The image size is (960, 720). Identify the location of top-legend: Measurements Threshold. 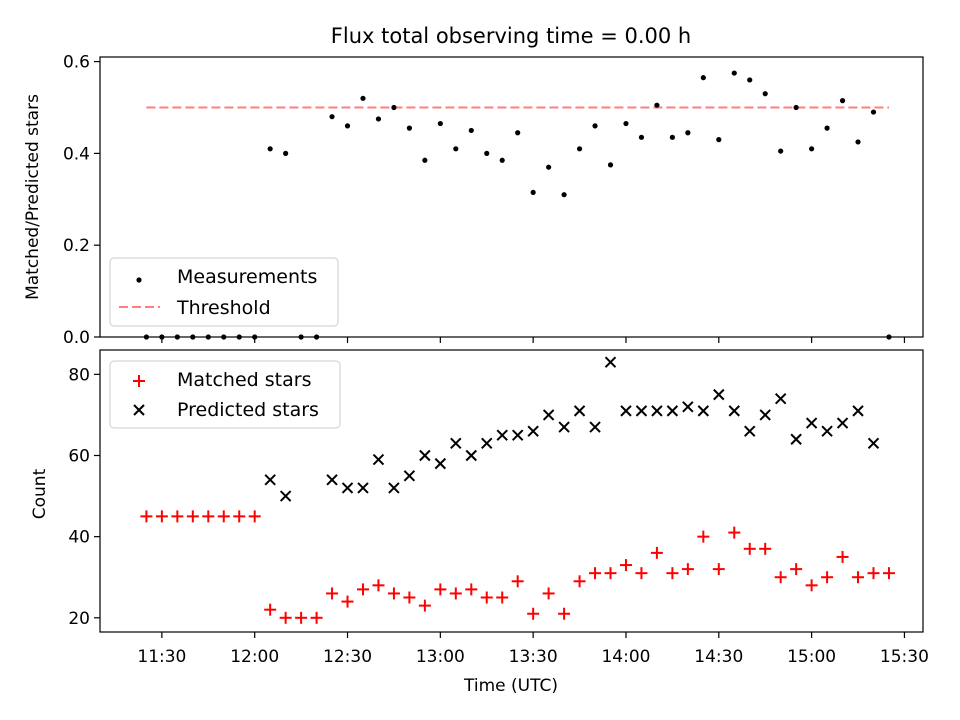
(224, 292).